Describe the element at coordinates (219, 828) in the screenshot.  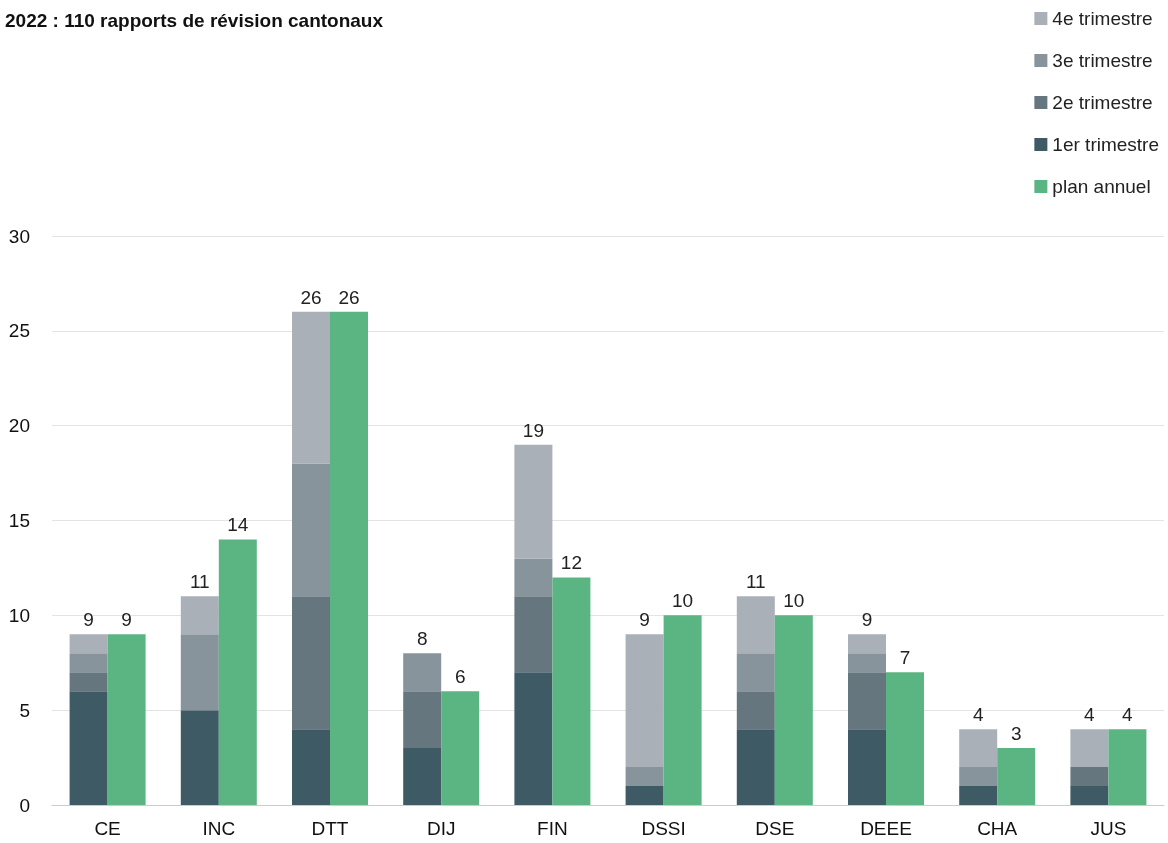
I see `x-tick-label: INC` at that location.